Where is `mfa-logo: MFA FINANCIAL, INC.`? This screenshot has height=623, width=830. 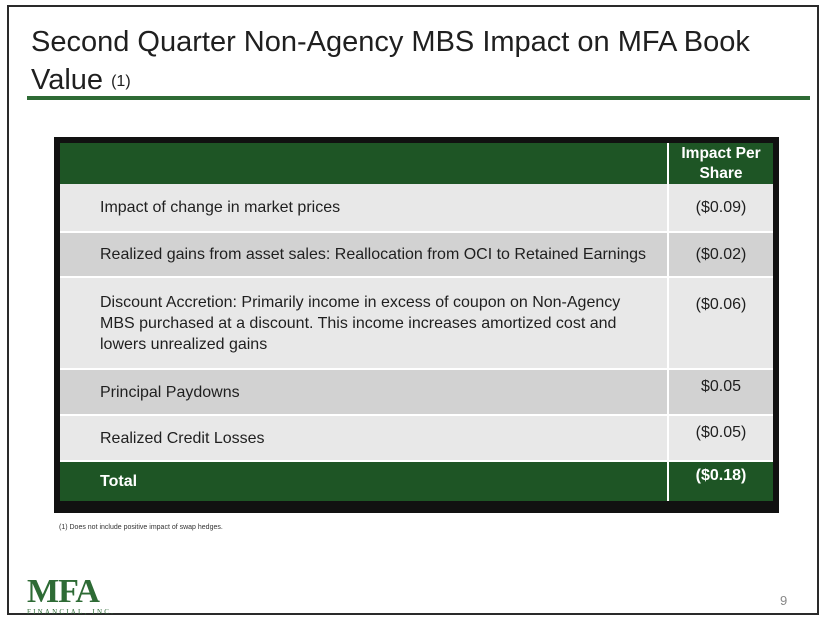 mfa-logo: MFA FINANCIAL, INC. is located at coordinates (77, 595).